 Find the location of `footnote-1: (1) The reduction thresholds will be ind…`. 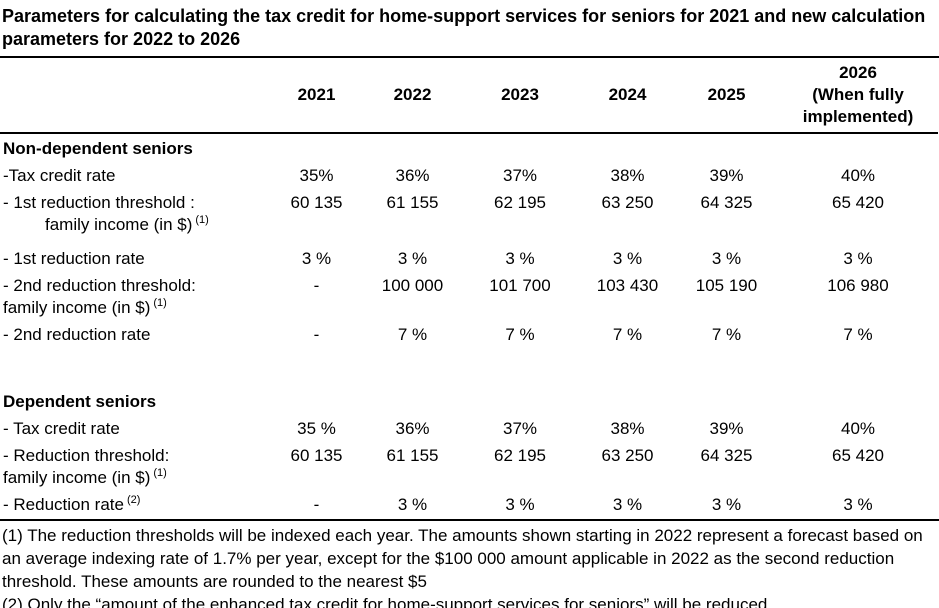

footnote-1: (1) The reduction thresholds will be ind… is located at coordinates (462, 558).